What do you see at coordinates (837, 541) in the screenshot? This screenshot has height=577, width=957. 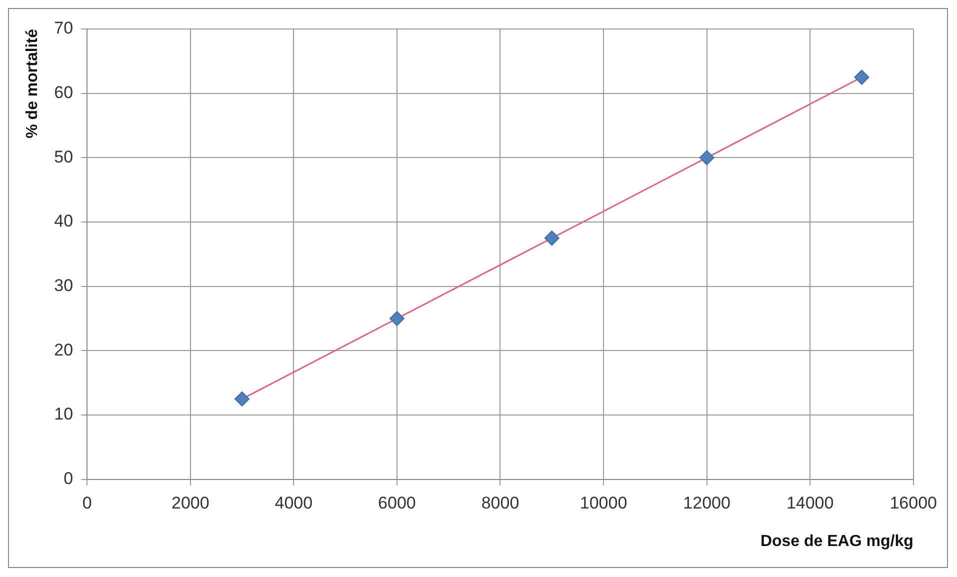 I see `x-axis-title: Dose de EAG mg/kg` at bounding box center [837, 541].